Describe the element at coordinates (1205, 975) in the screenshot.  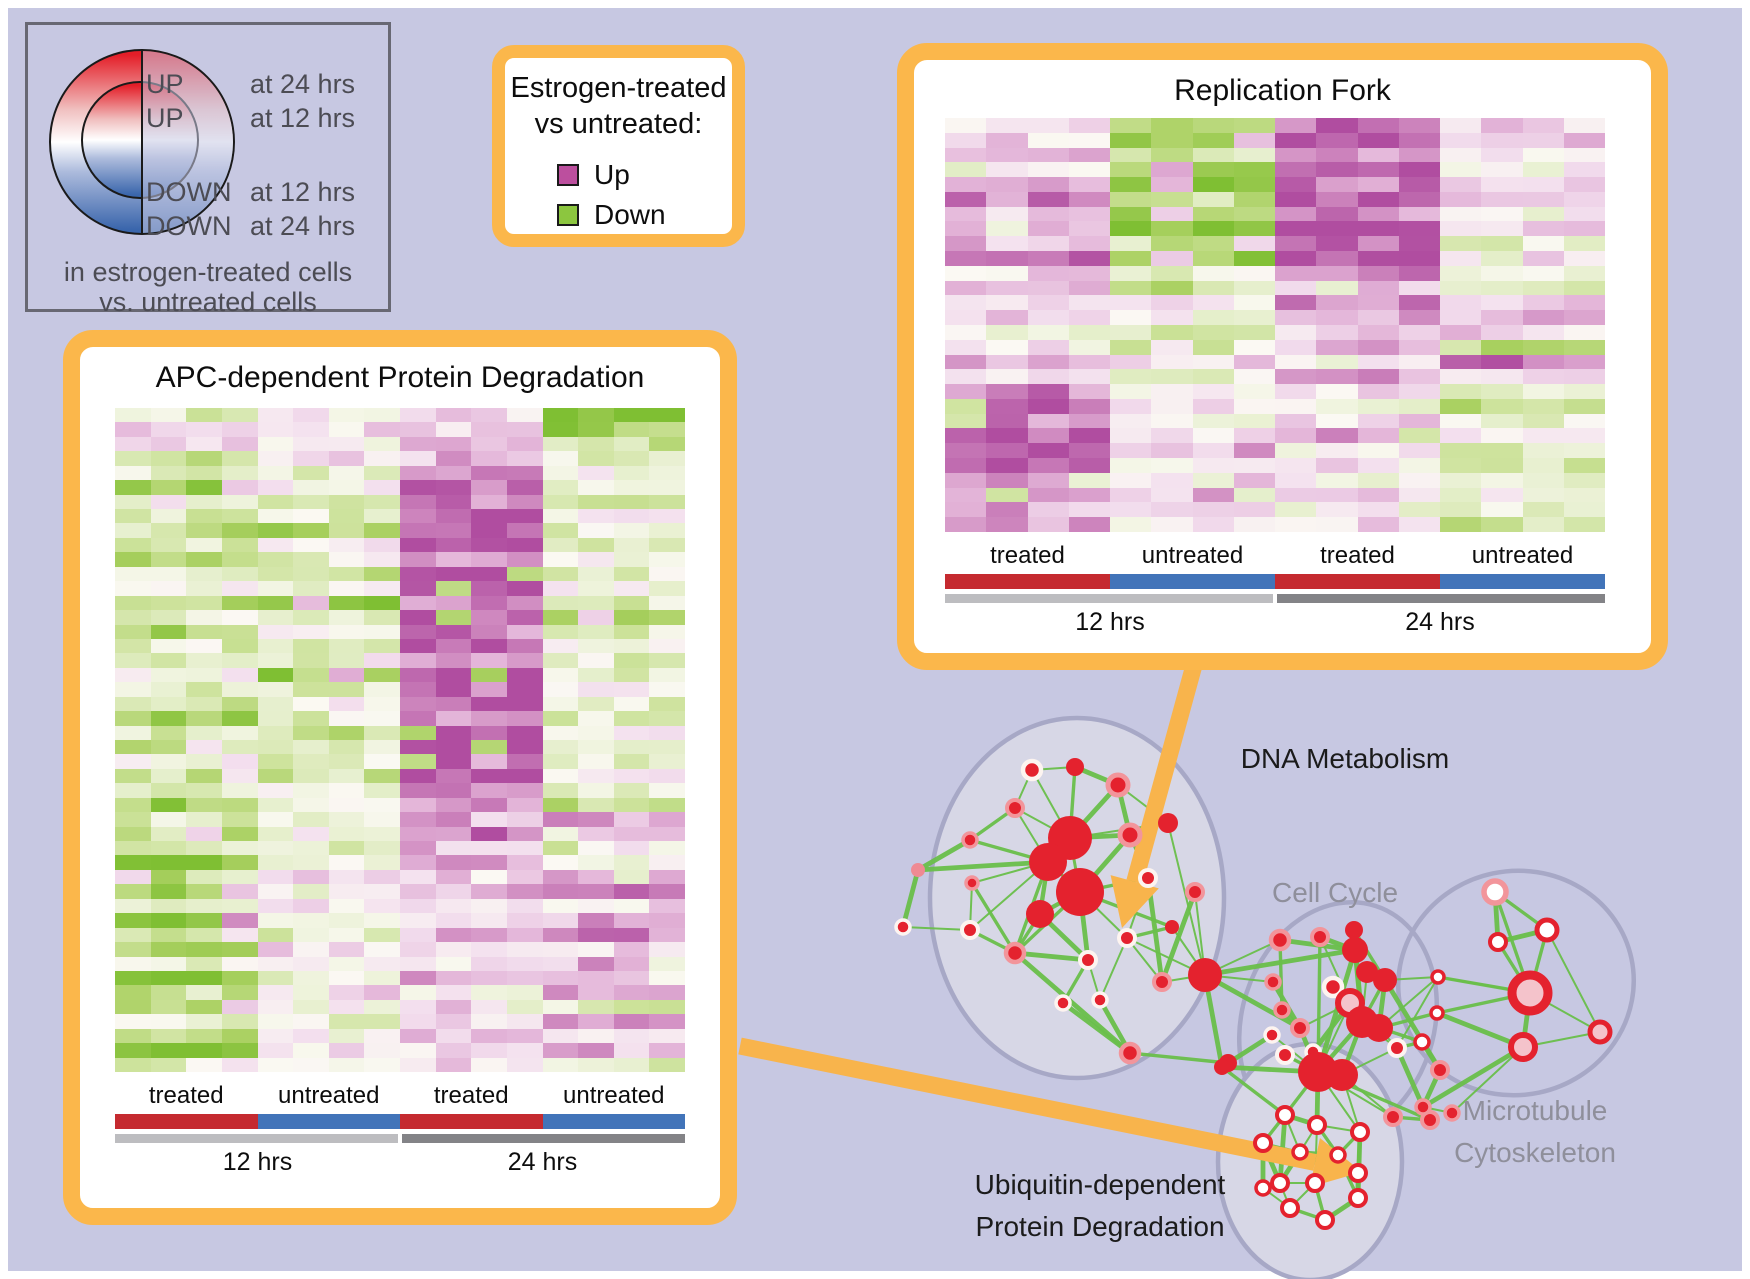
I see `gene-node-solid` at that location.